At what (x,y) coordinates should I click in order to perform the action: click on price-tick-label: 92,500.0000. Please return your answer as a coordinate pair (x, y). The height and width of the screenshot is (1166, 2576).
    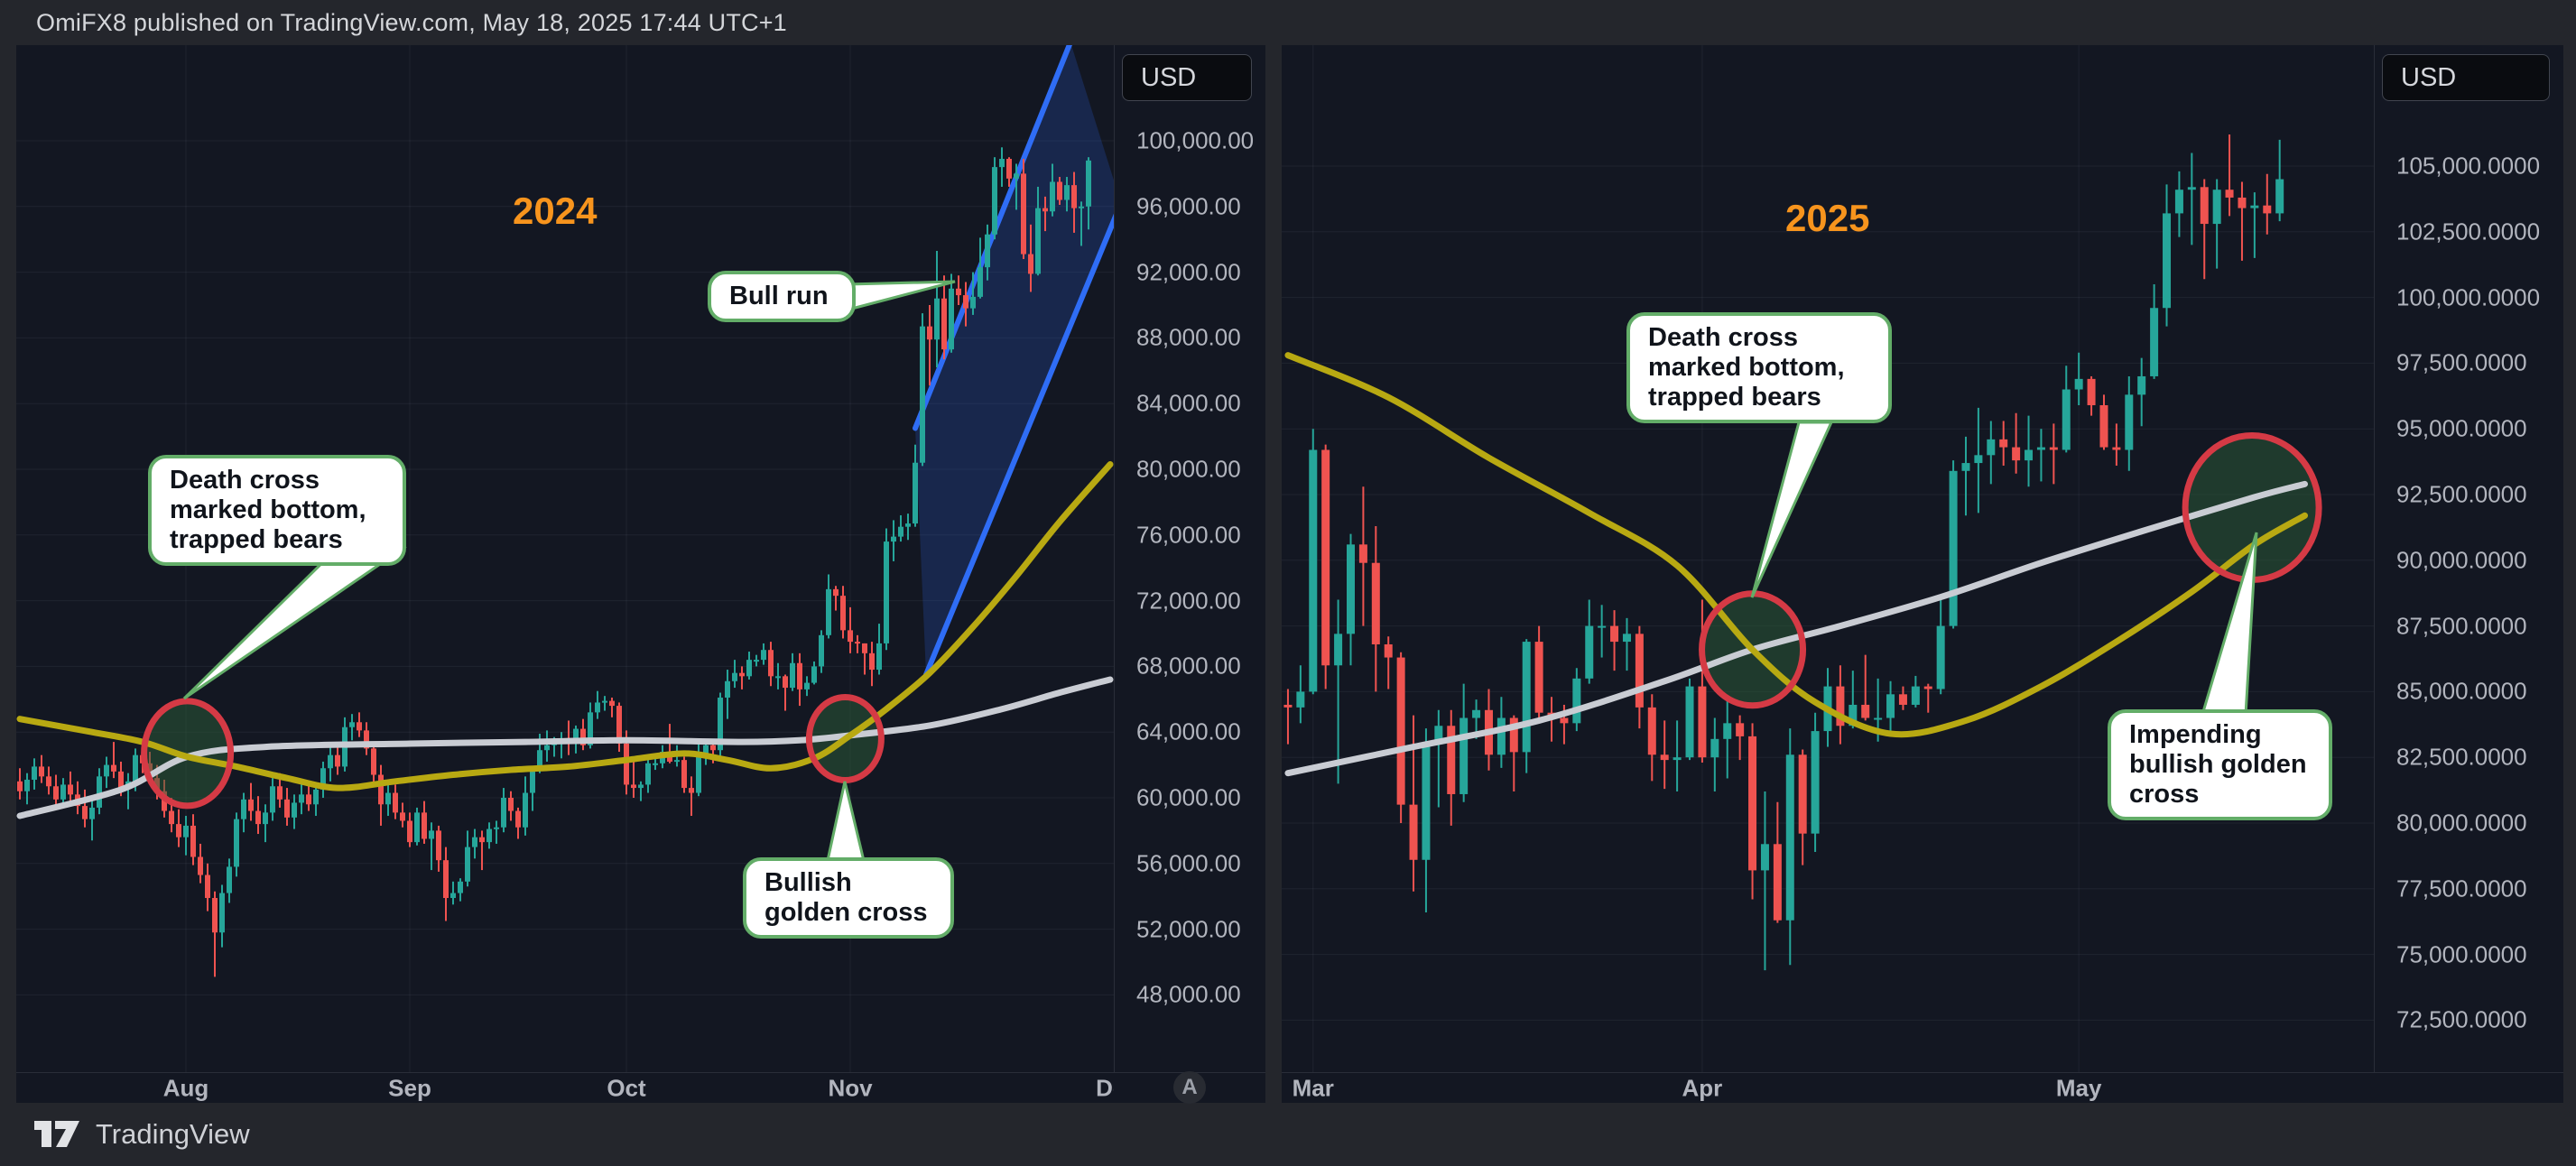
    Looking at the image, I should click on (2461, 494).